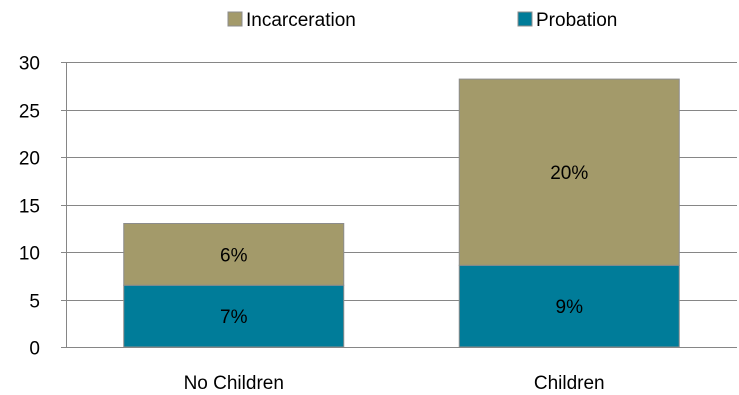 The width and height of the screenshot is (739, 395). Describe the element at coordinates (525, 19) in the screenshot. I see `legend-swatch-probation` at that location.